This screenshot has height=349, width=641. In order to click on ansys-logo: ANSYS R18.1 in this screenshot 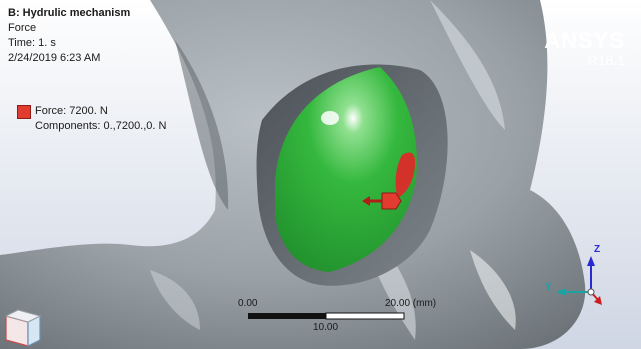, I will do `click(584, 48)`.